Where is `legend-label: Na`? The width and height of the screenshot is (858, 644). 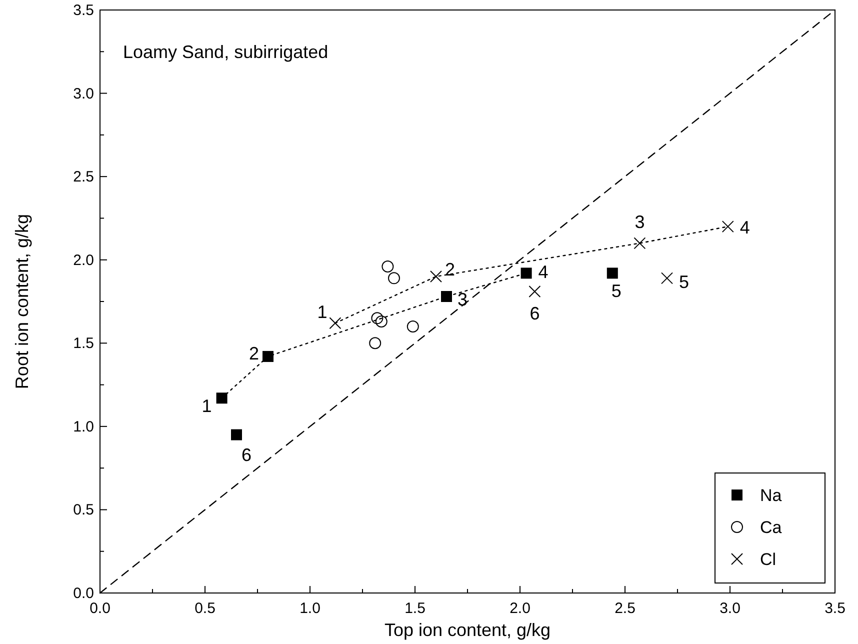 legend-label: Na is located at coordinates (771, 495).